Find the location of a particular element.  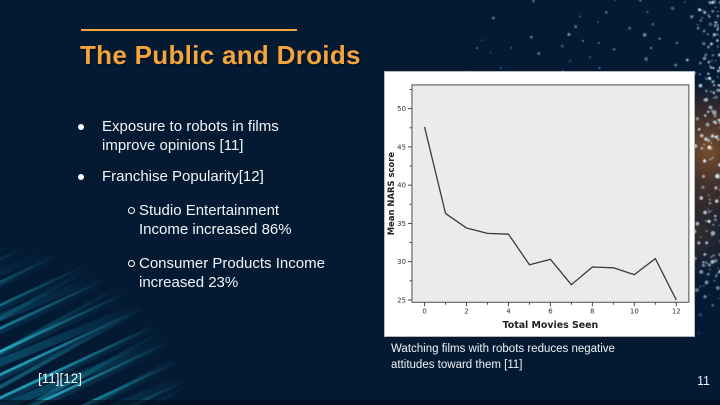

svg-text: 35 is located at coordinates (401, 224).